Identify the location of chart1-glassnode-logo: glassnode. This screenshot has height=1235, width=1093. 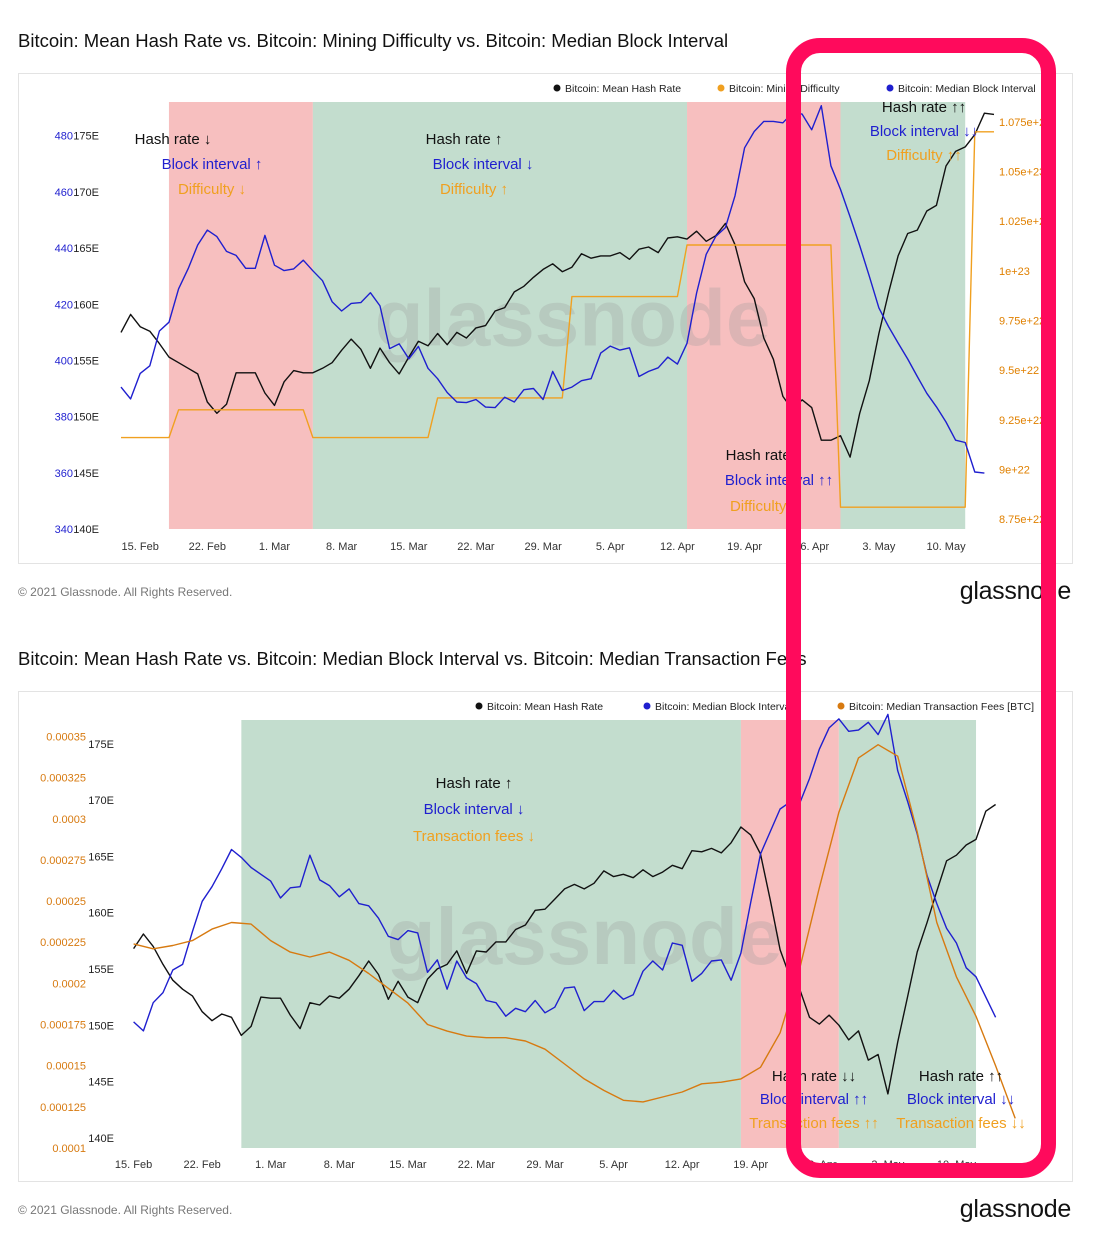
(1015, 591).